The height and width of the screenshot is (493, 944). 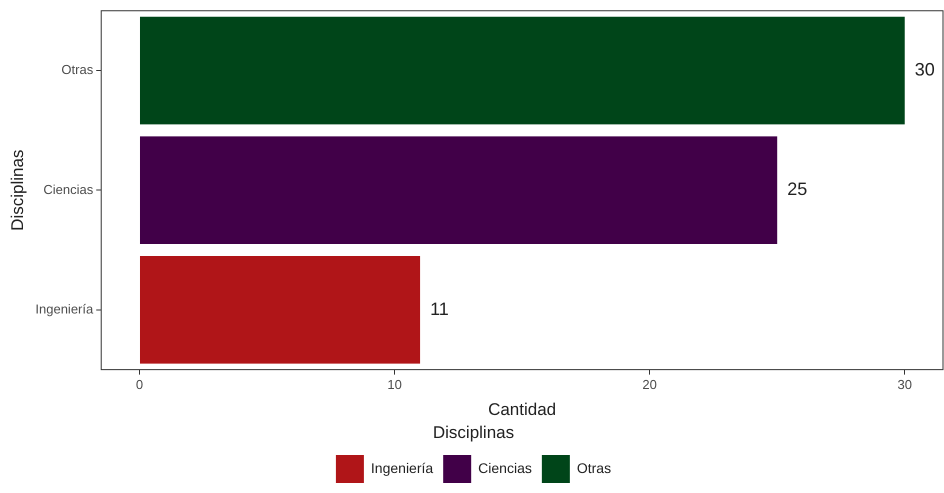 What do you see at coordinates (924, 70) in the screenshot?
I see `data-label: 30` at bounding box center [924, 70].